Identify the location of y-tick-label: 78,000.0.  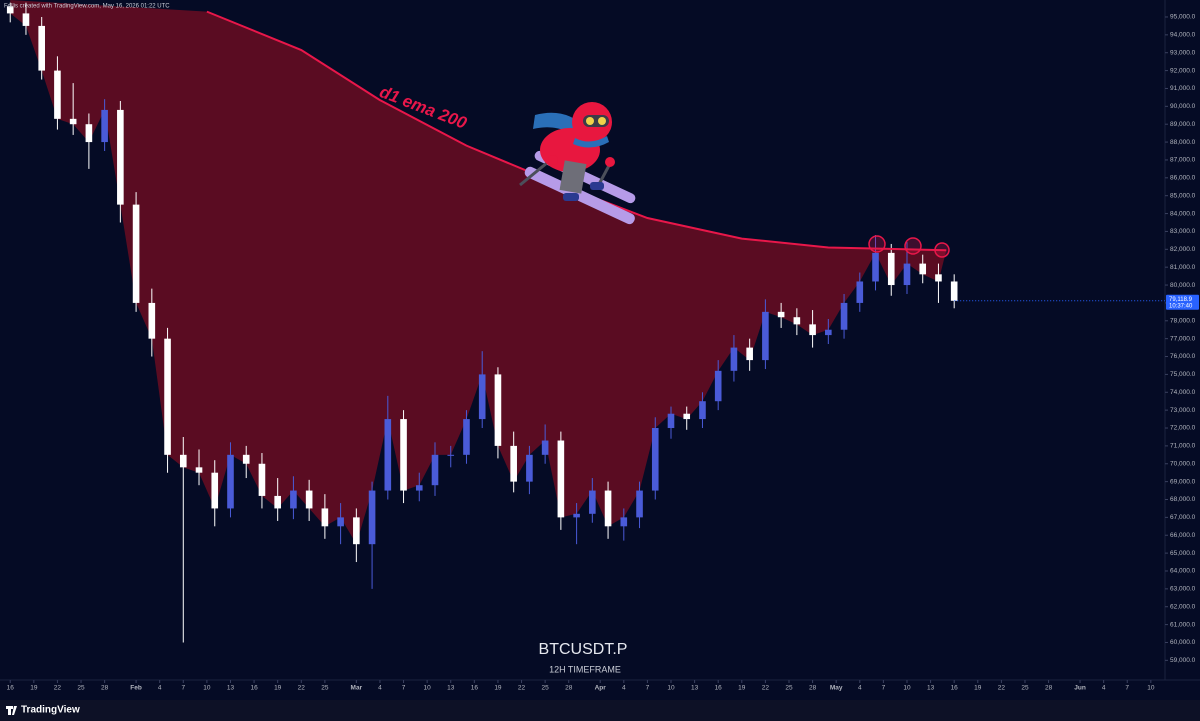
(1183, 321).